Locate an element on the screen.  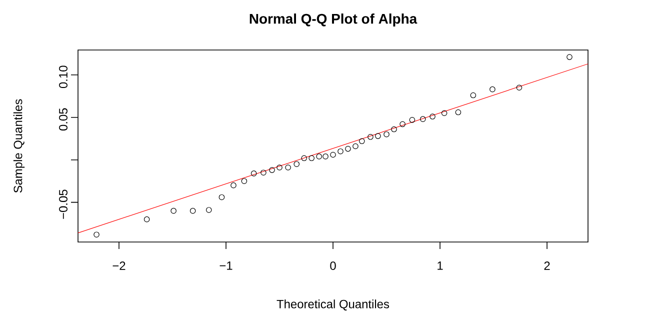
y-axis-title: Sample Quantiles is located at coordinates (19, 146).